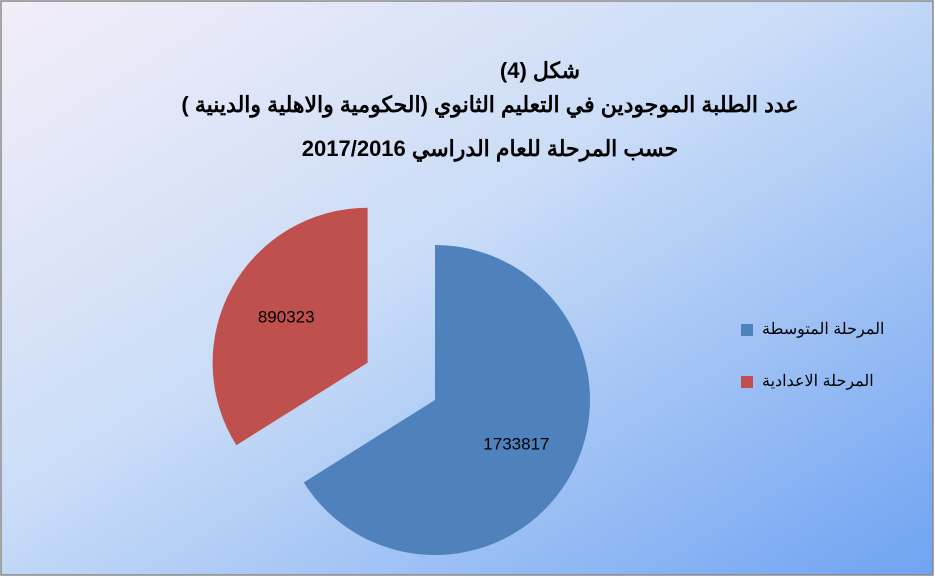 The width and height of the screenshot is (935, 577). What do you see at coordinates (818, 381) in the screenshot?
I see `legend-label: المرحلة الاعدادية` at bounding box center [818, 381].